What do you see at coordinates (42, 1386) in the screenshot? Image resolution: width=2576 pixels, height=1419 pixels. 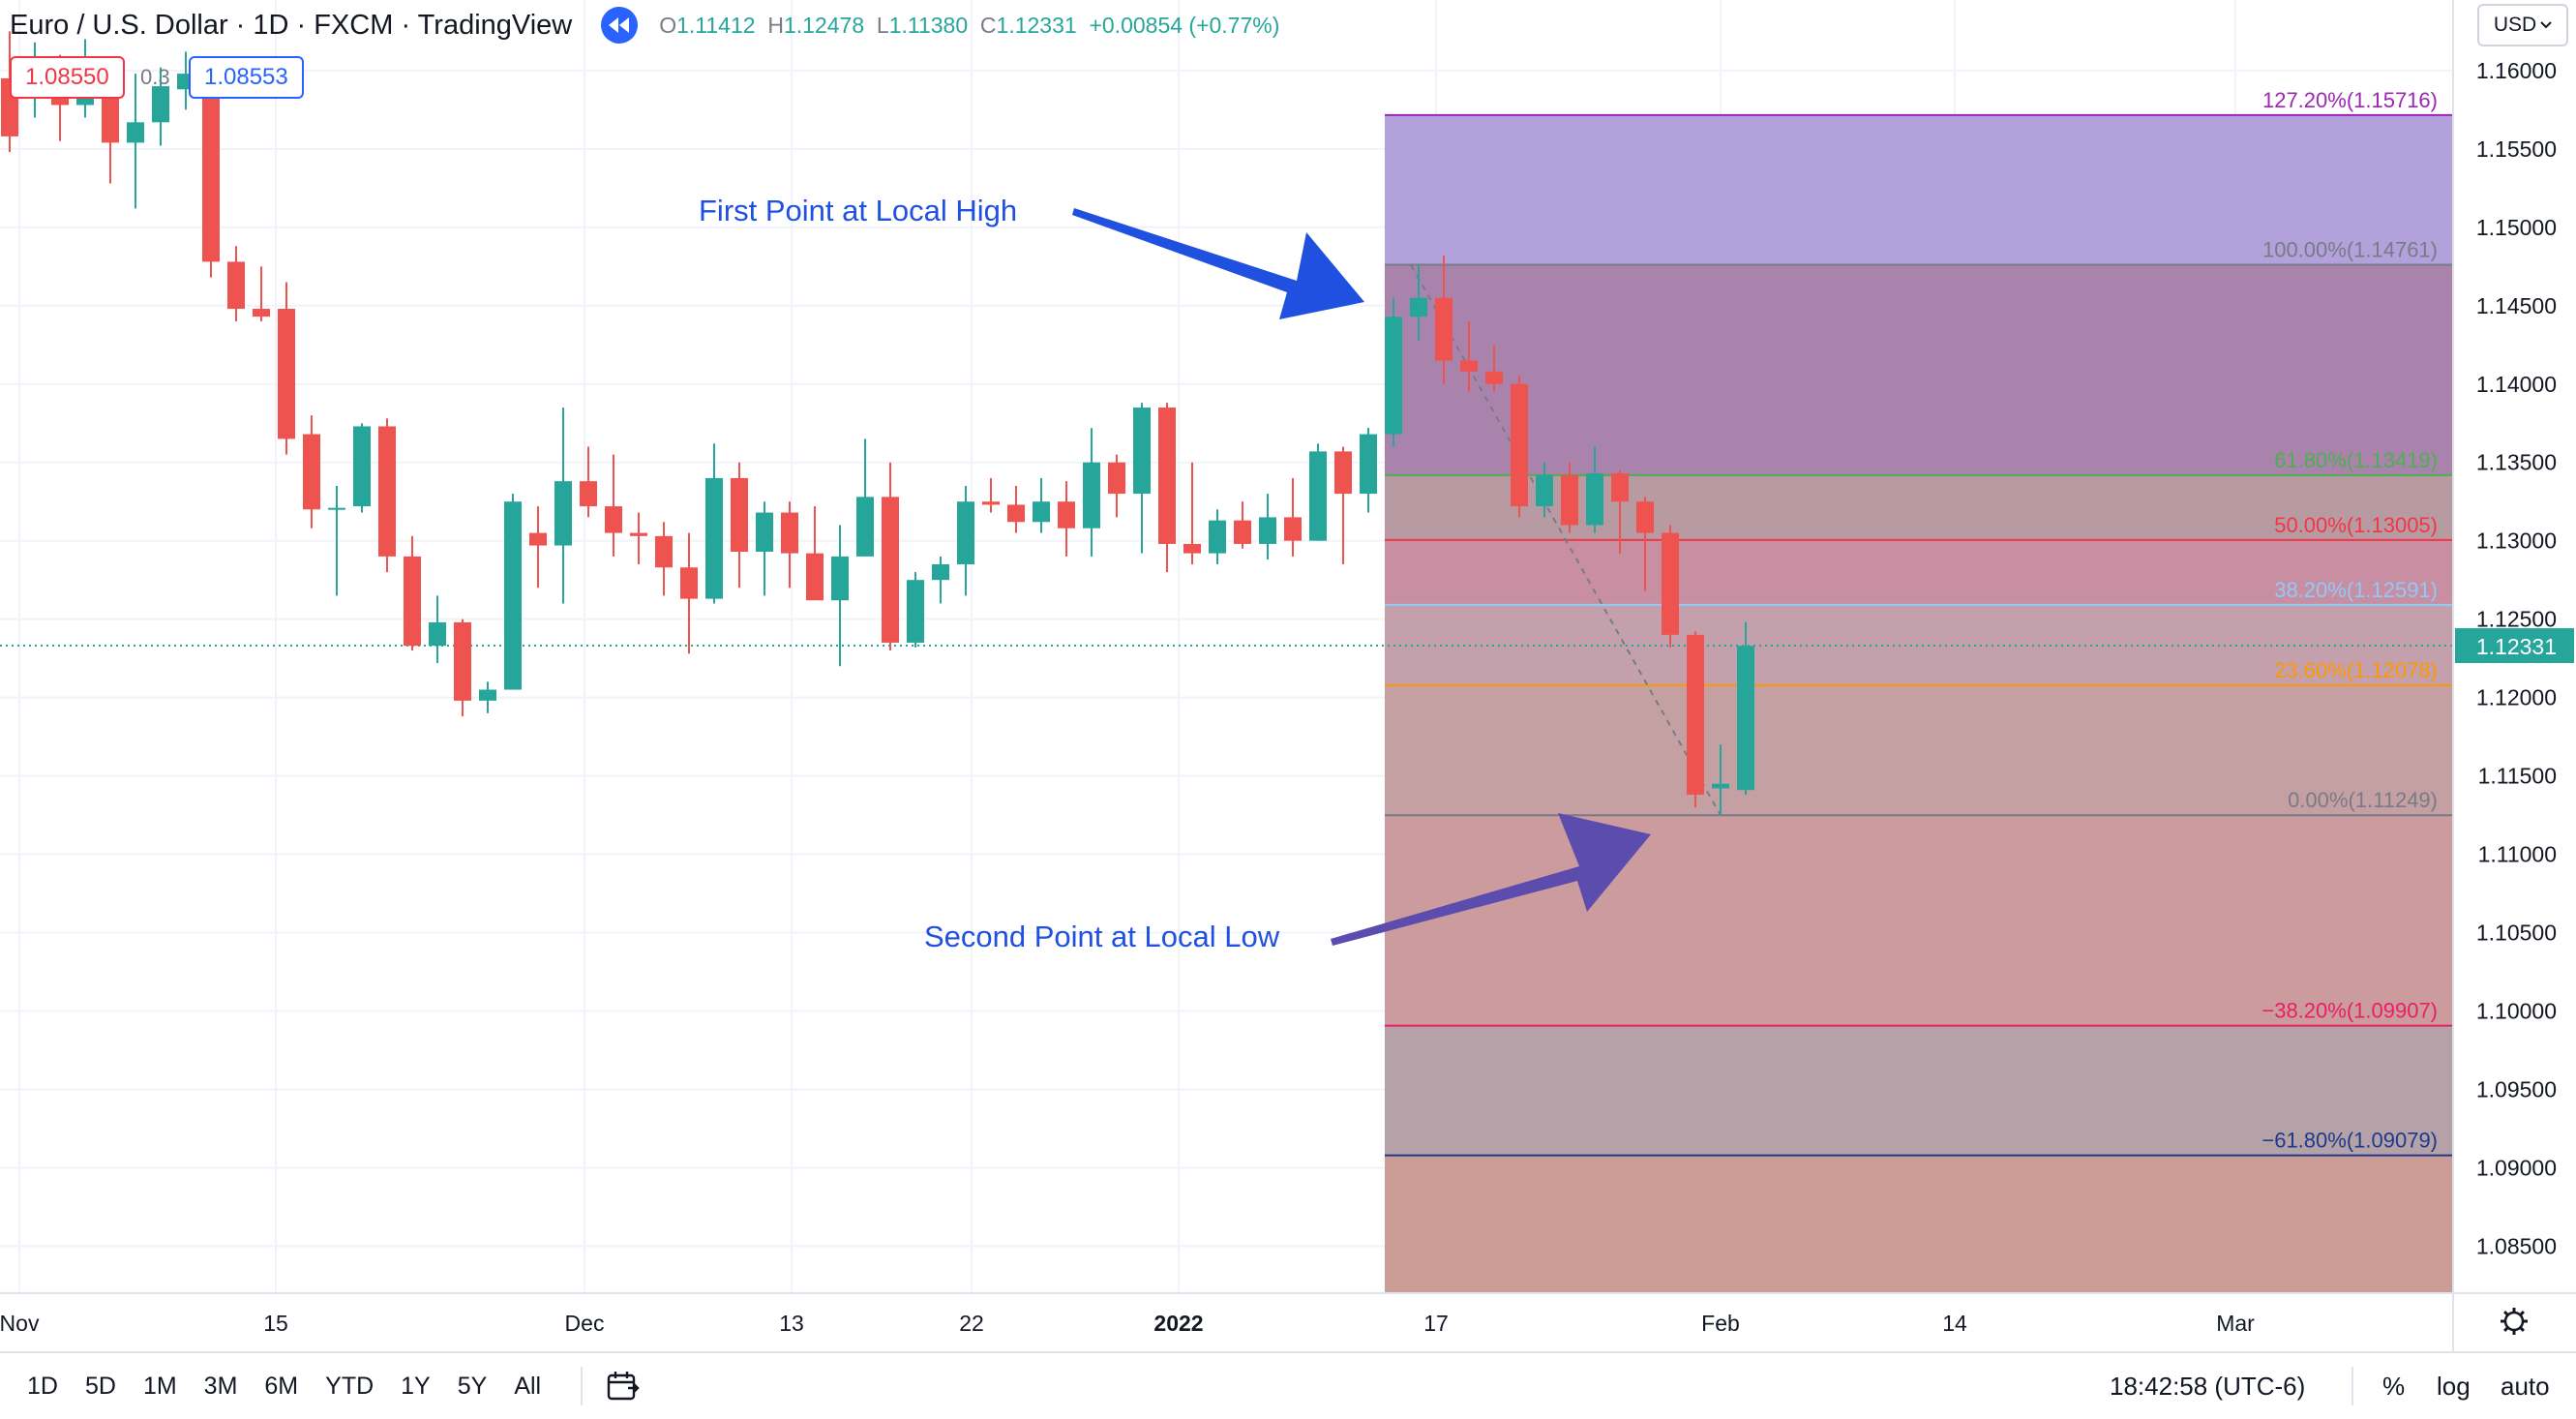 I see `range-button-1d: 1D` at bounding box center [42, 1386].